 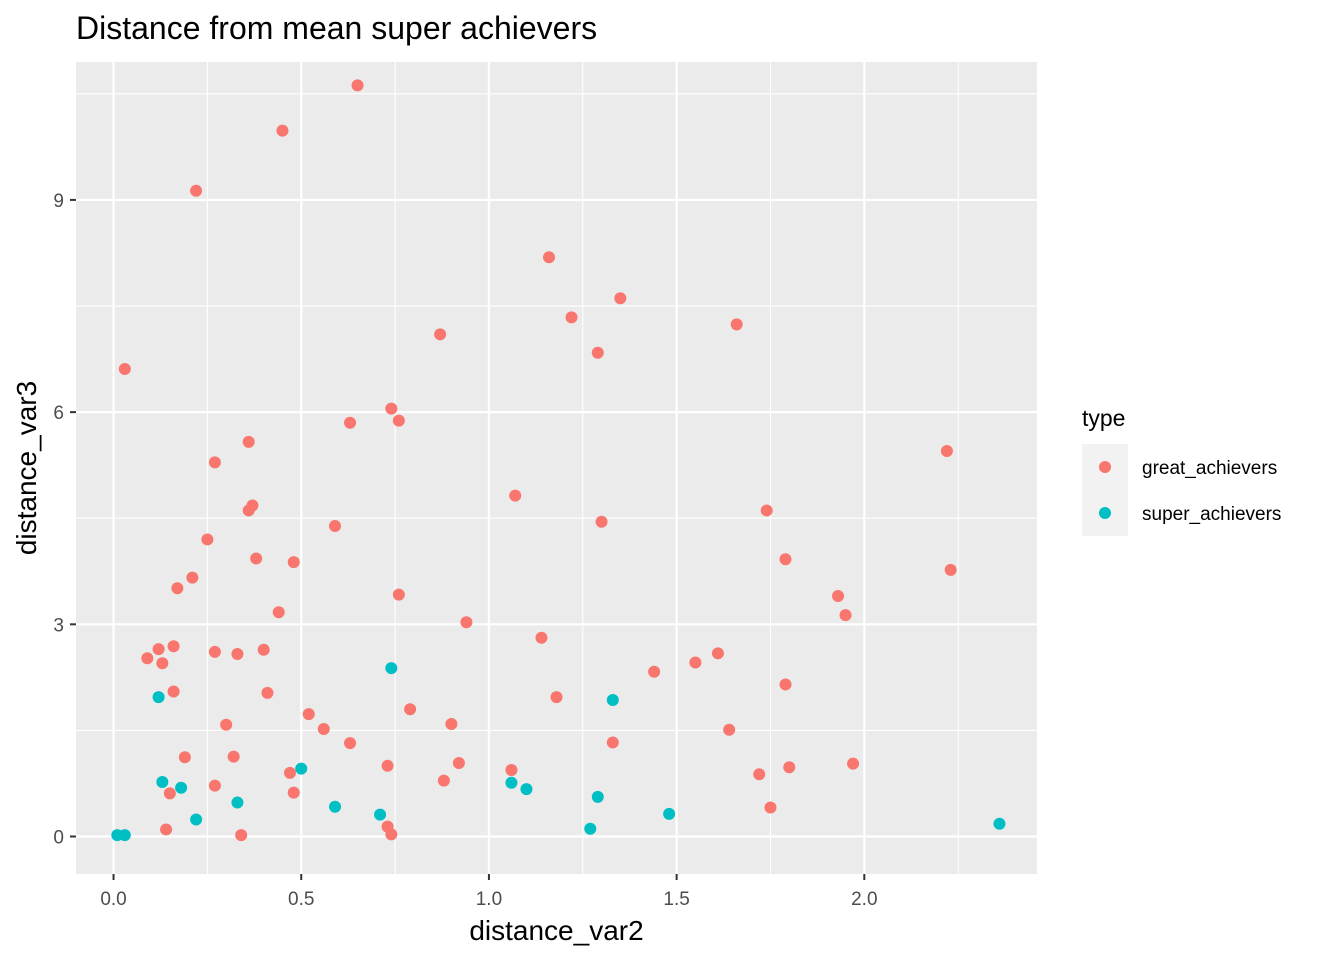 I want to click on legend-items: great_achievers super_achievers, so click(x=1181, y=490).